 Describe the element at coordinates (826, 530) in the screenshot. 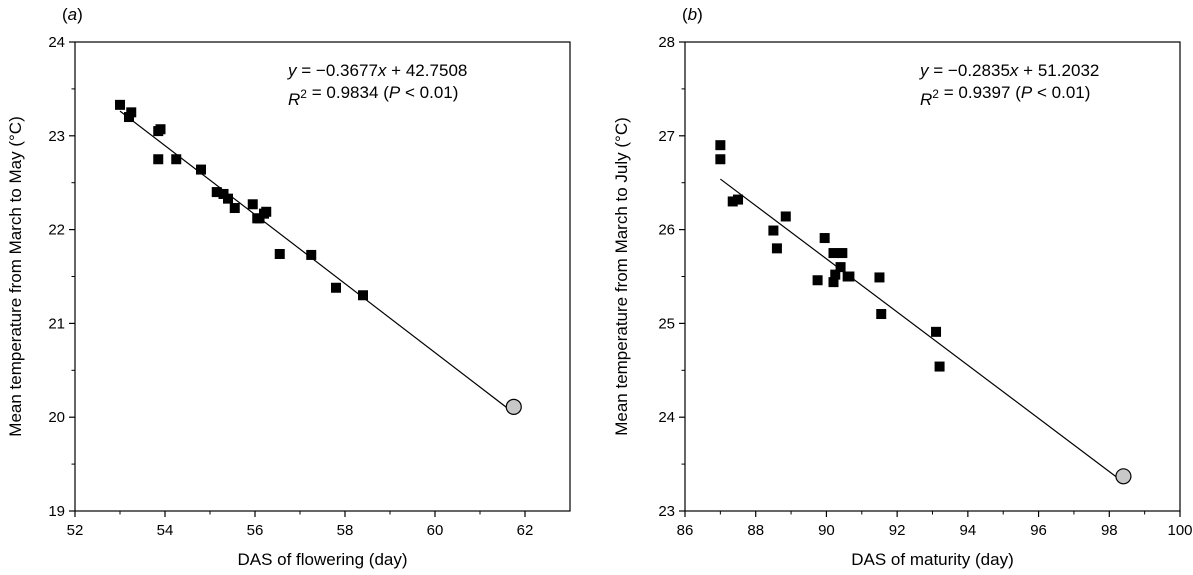

I see `x-tick-label: 90` at that location.